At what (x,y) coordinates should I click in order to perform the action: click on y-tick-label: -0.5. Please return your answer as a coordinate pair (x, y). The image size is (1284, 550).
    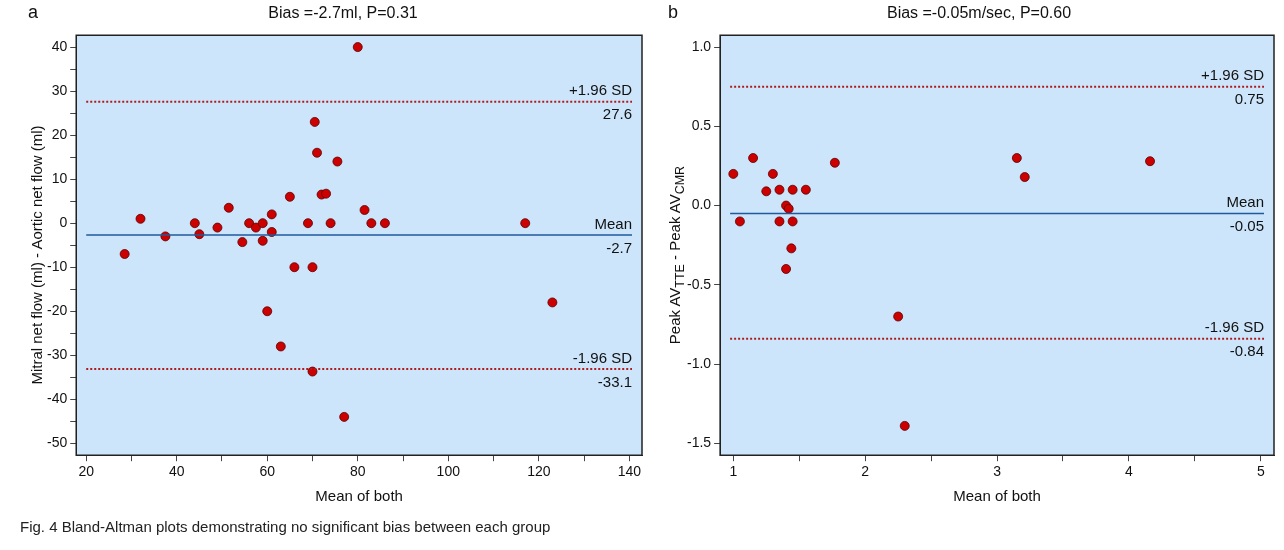
    Looking at the image, I should click on (699, 283).